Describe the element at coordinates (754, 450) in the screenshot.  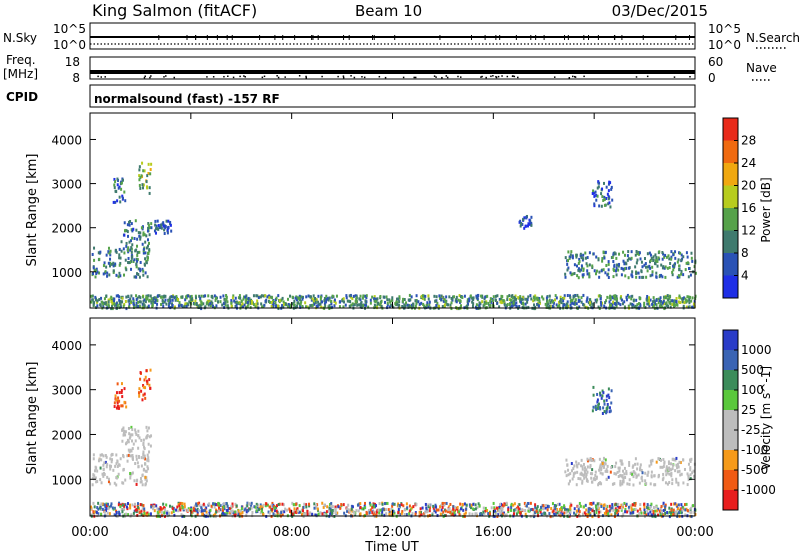
I see `colorbar-tick-label: -100` at that location.